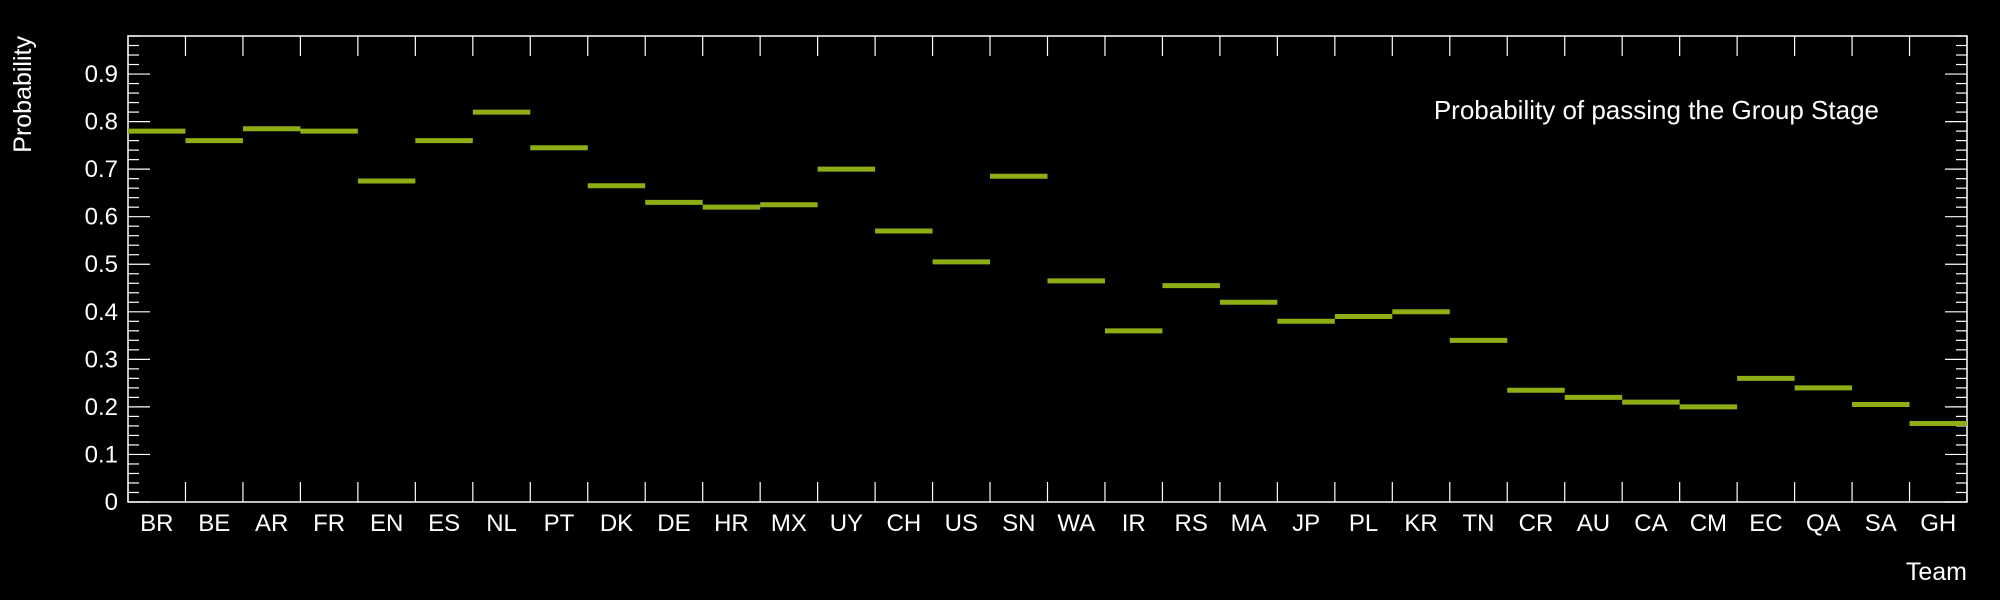  What do you see at coordinates (1363, 523) in the screenshot?
I see `x-tick-label: PL` at bounding box center [1363, 523].